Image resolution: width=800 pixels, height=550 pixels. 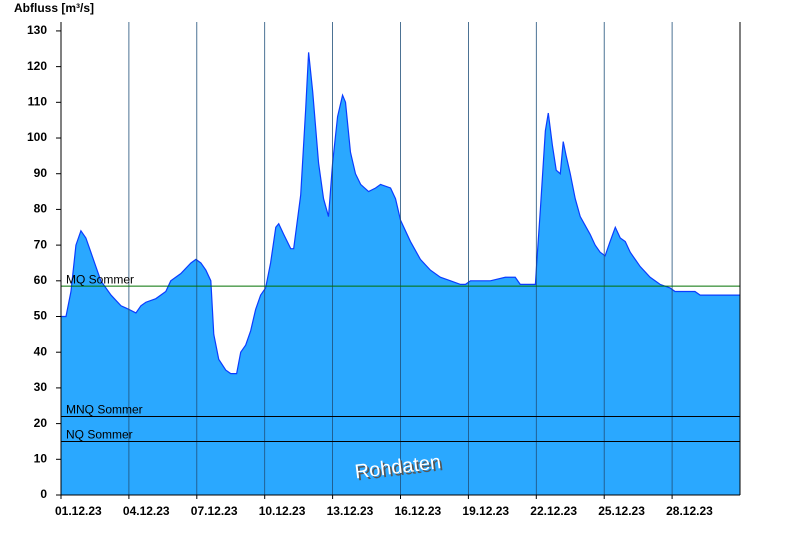 What do you see at coordinates (350, 511) in the screenshot?
I see `x-tick-label: 13.12.23` at bounding box center [350, 511].